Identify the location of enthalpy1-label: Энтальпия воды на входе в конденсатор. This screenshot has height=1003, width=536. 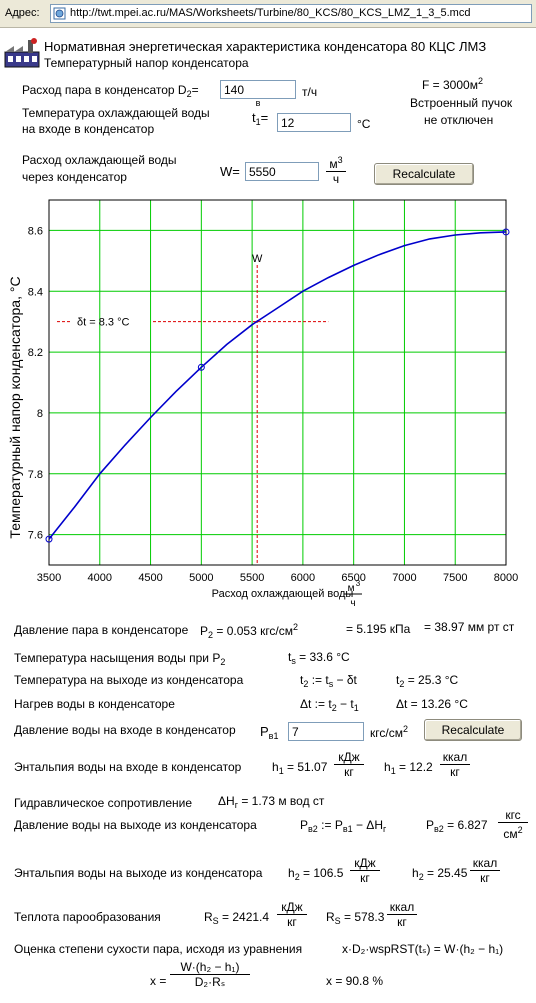
(128, 767).